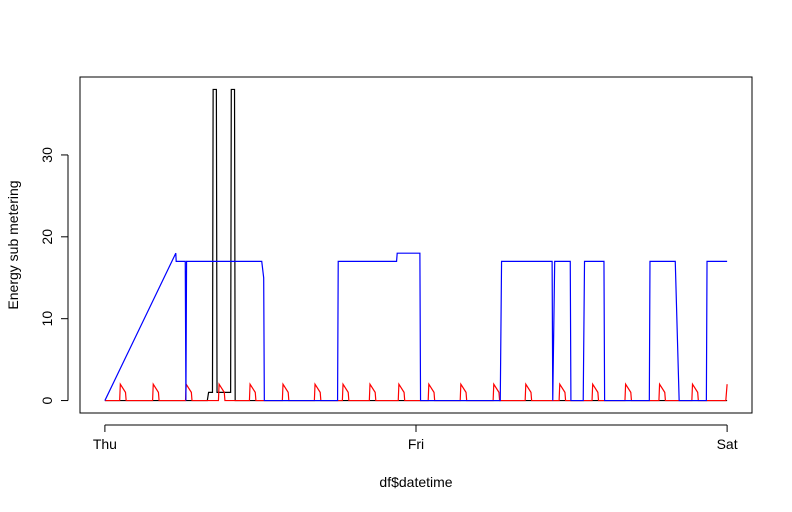 The height and width of the screenshot is (512, 792). What do you see at coordinates (416, 392) in the screenshot?
I see `series-line` at bounding box center [416, 392].